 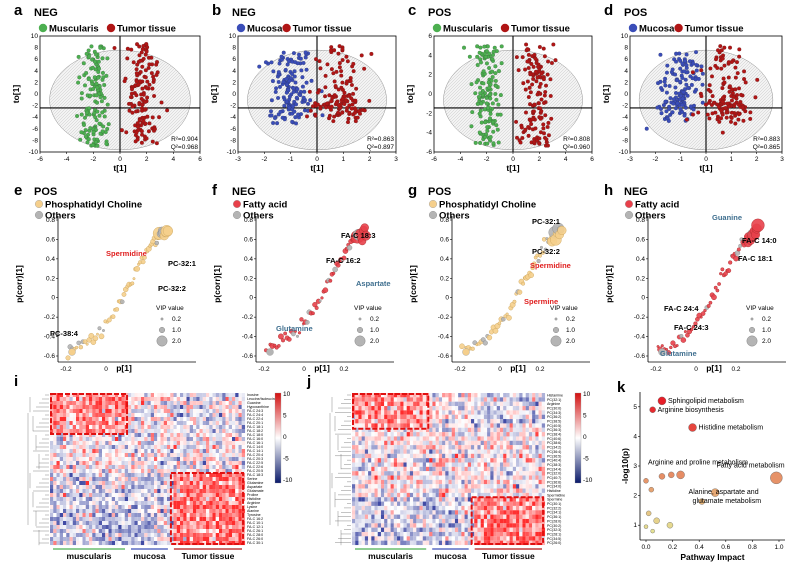 What do you see at coordinates (625, 117) in the screenshot?
I see `y-tick-label: -4` at bounding box center [625, 117].